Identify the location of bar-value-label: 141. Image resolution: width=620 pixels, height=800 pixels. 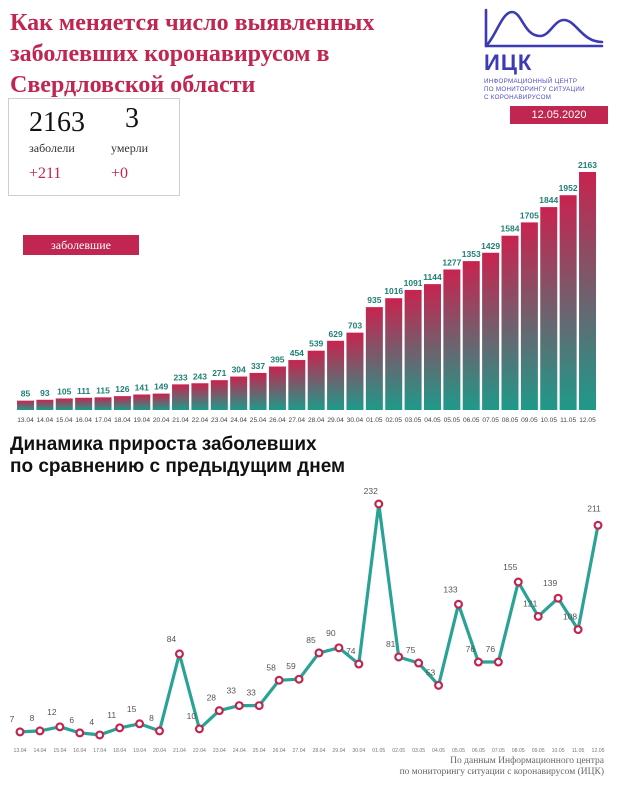
(142, 387).